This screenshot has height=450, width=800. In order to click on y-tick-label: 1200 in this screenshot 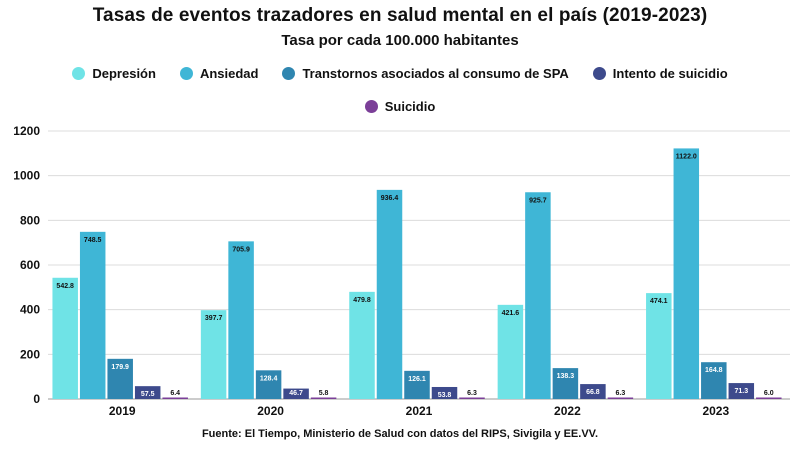, I will do `click(26, 131)`.